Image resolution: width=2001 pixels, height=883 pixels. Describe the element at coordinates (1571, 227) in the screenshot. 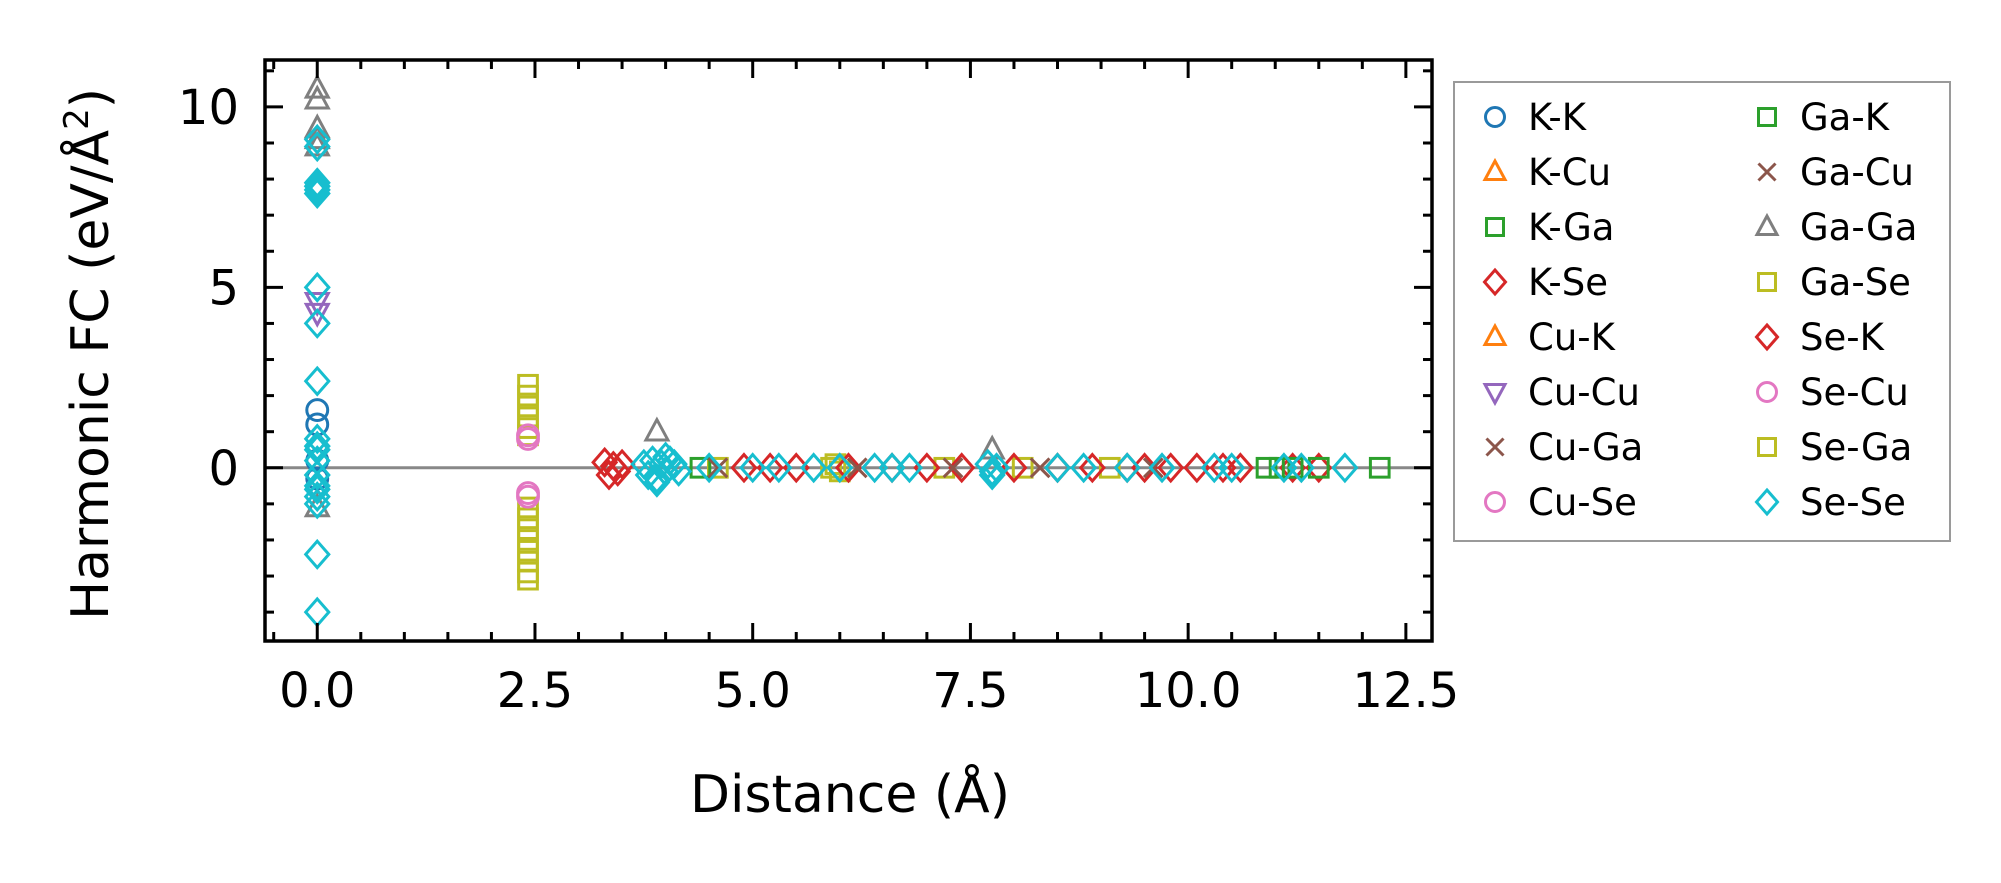

I see `legend-label: K-Ga` at that location.